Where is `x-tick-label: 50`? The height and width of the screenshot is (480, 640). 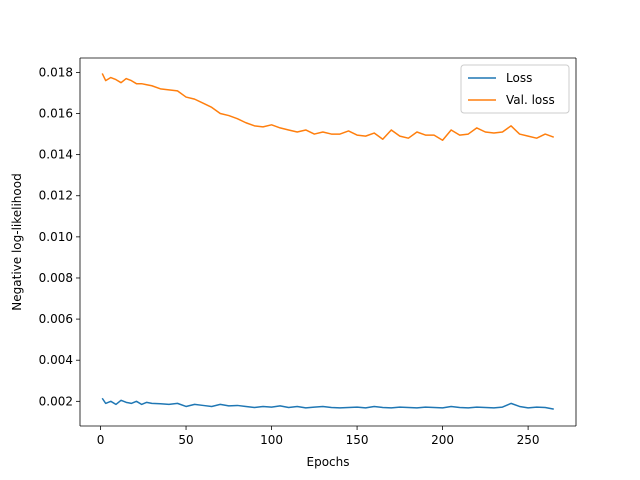
x-tick-label: 50 is located at coordinates (185, 440).